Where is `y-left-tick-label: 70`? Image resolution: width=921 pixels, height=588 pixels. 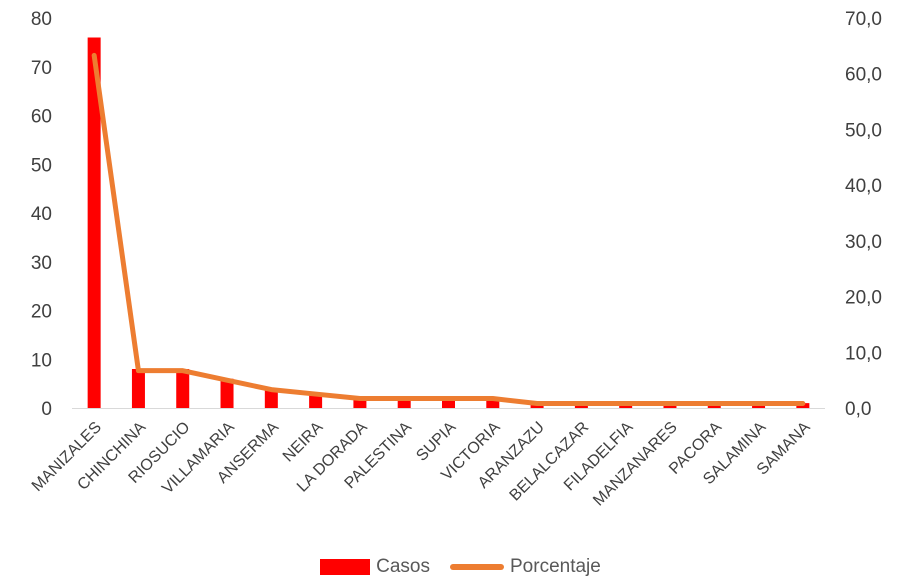
y-left-tick-label: 70 is located at coordinates (41, 68).